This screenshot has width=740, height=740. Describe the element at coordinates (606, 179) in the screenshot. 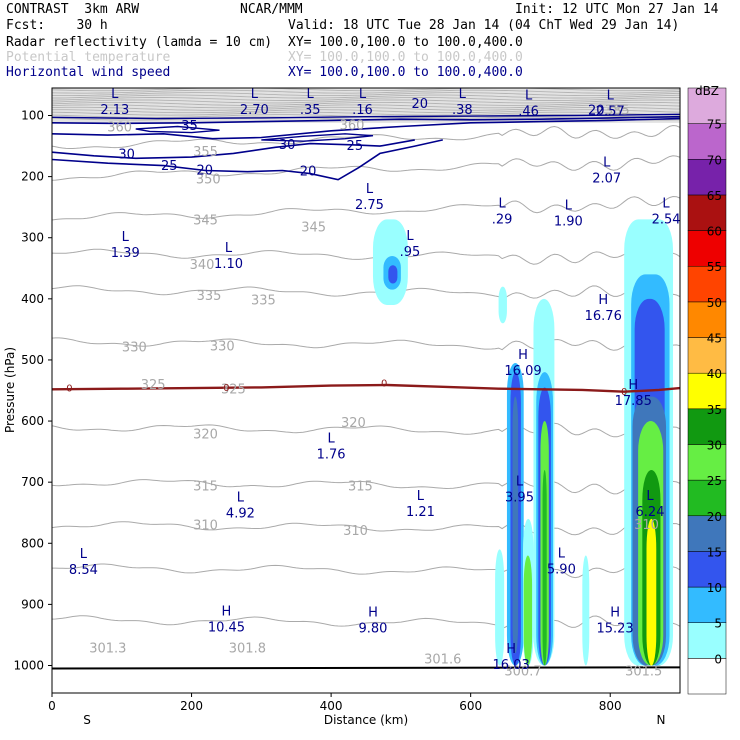

I see `extremum-value: 2.07` at that location.